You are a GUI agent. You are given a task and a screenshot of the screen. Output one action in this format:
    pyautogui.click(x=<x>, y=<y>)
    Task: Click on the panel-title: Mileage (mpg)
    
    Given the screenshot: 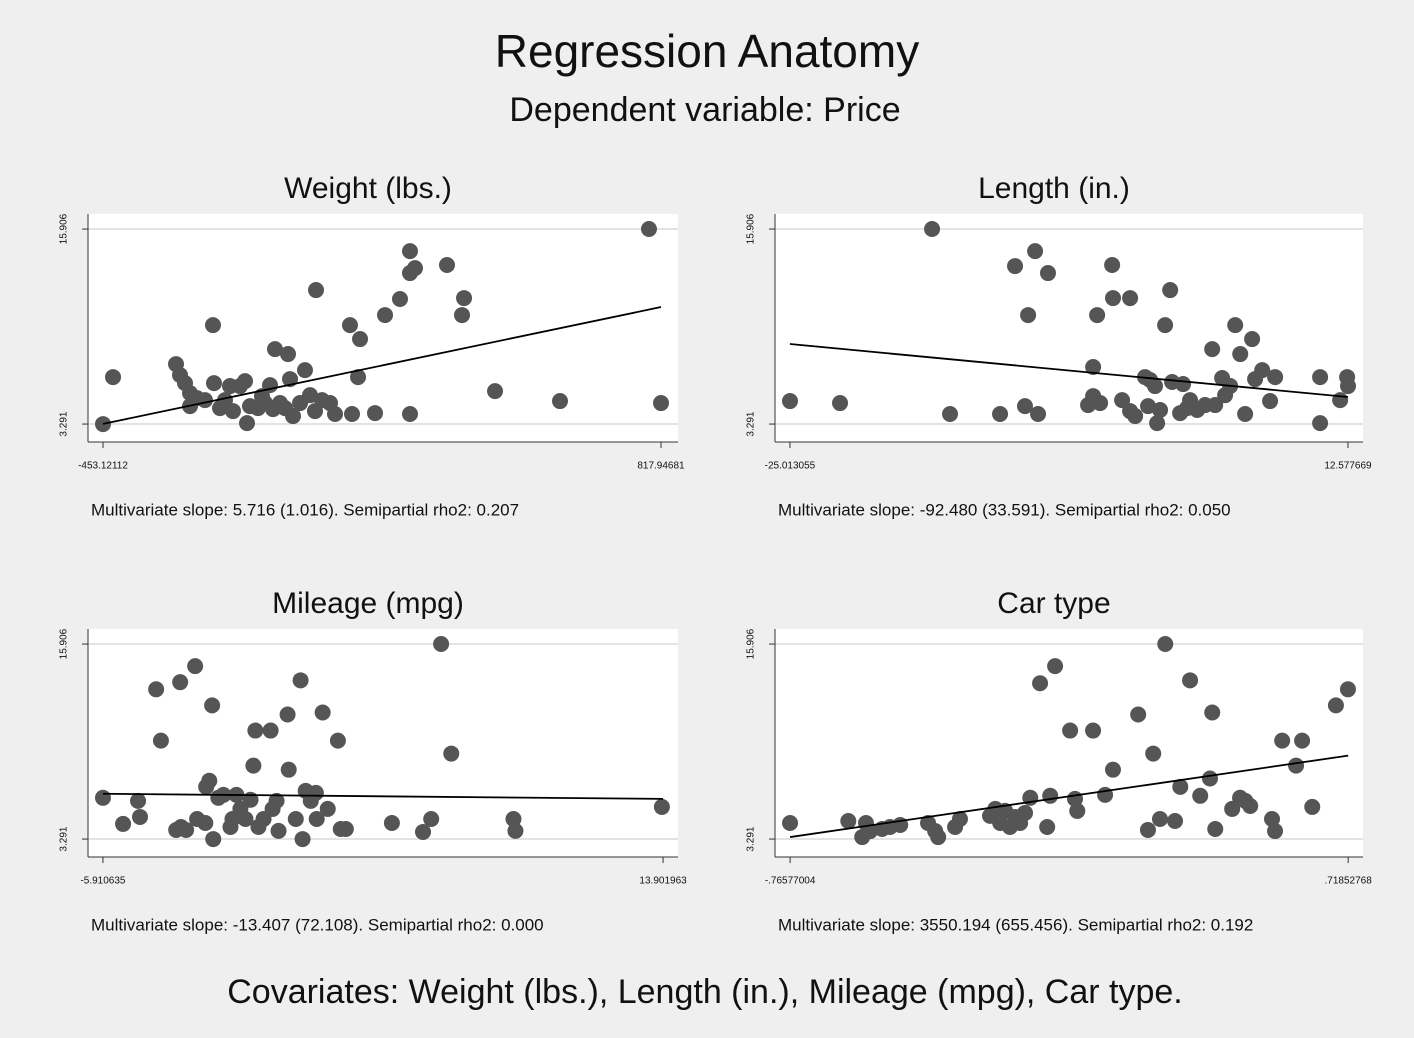 What is the action you would take?
    pyautogui.click(x=368, y=603)
    